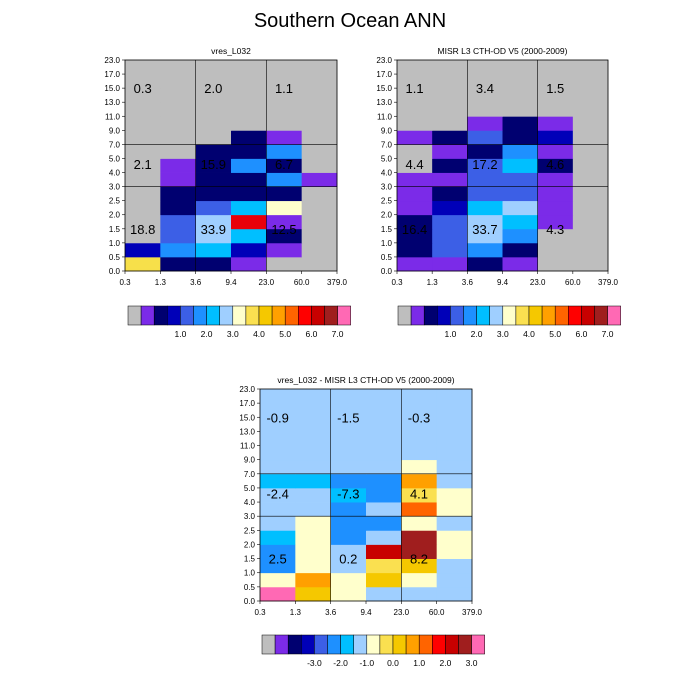  What do you see at coordinates (311, 334) in the screenshot?
I see `colorbar-label: 6.0` at bounding box center [311, 334].